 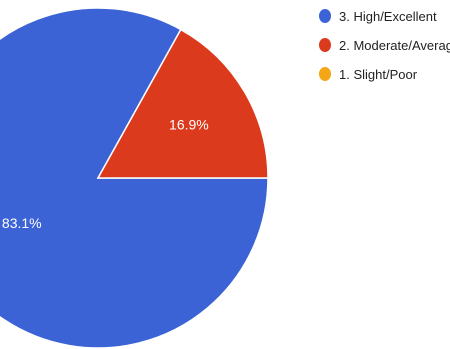 What do you see at coordinates (378, 74) in the screenshot?
I see `legend-label-3: 1. Slight/Poor` at bounding box center [378, 74].